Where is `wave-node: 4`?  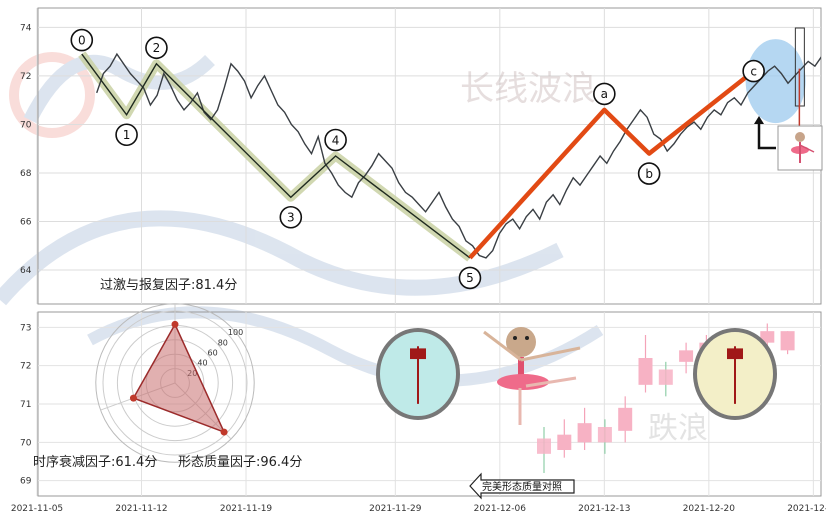 wave-node: 4 is located at coordinates (335, 140).